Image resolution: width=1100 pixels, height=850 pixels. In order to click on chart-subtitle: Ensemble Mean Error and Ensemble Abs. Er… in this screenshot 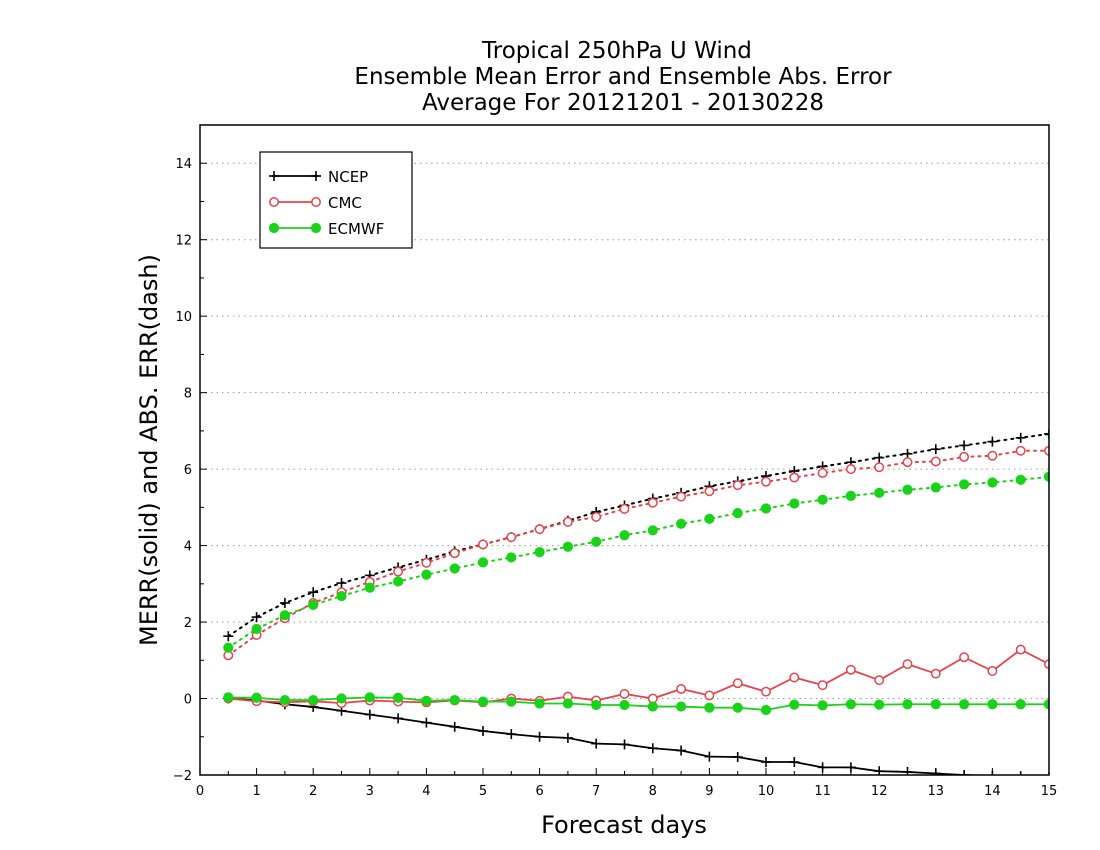, I will do `click(623, 77)`.